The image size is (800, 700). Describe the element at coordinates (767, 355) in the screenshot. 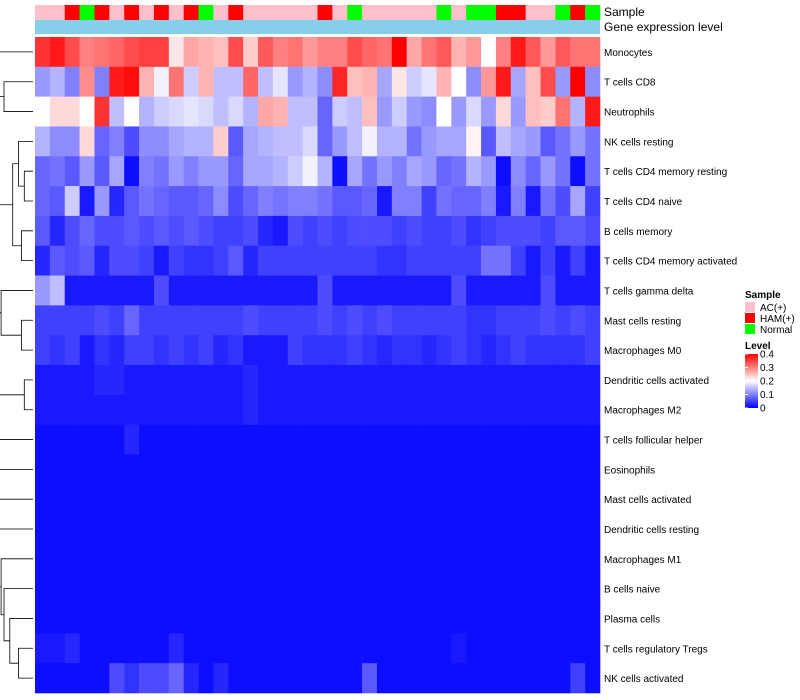

I see `legend-tick-label: 0.4` at that location.